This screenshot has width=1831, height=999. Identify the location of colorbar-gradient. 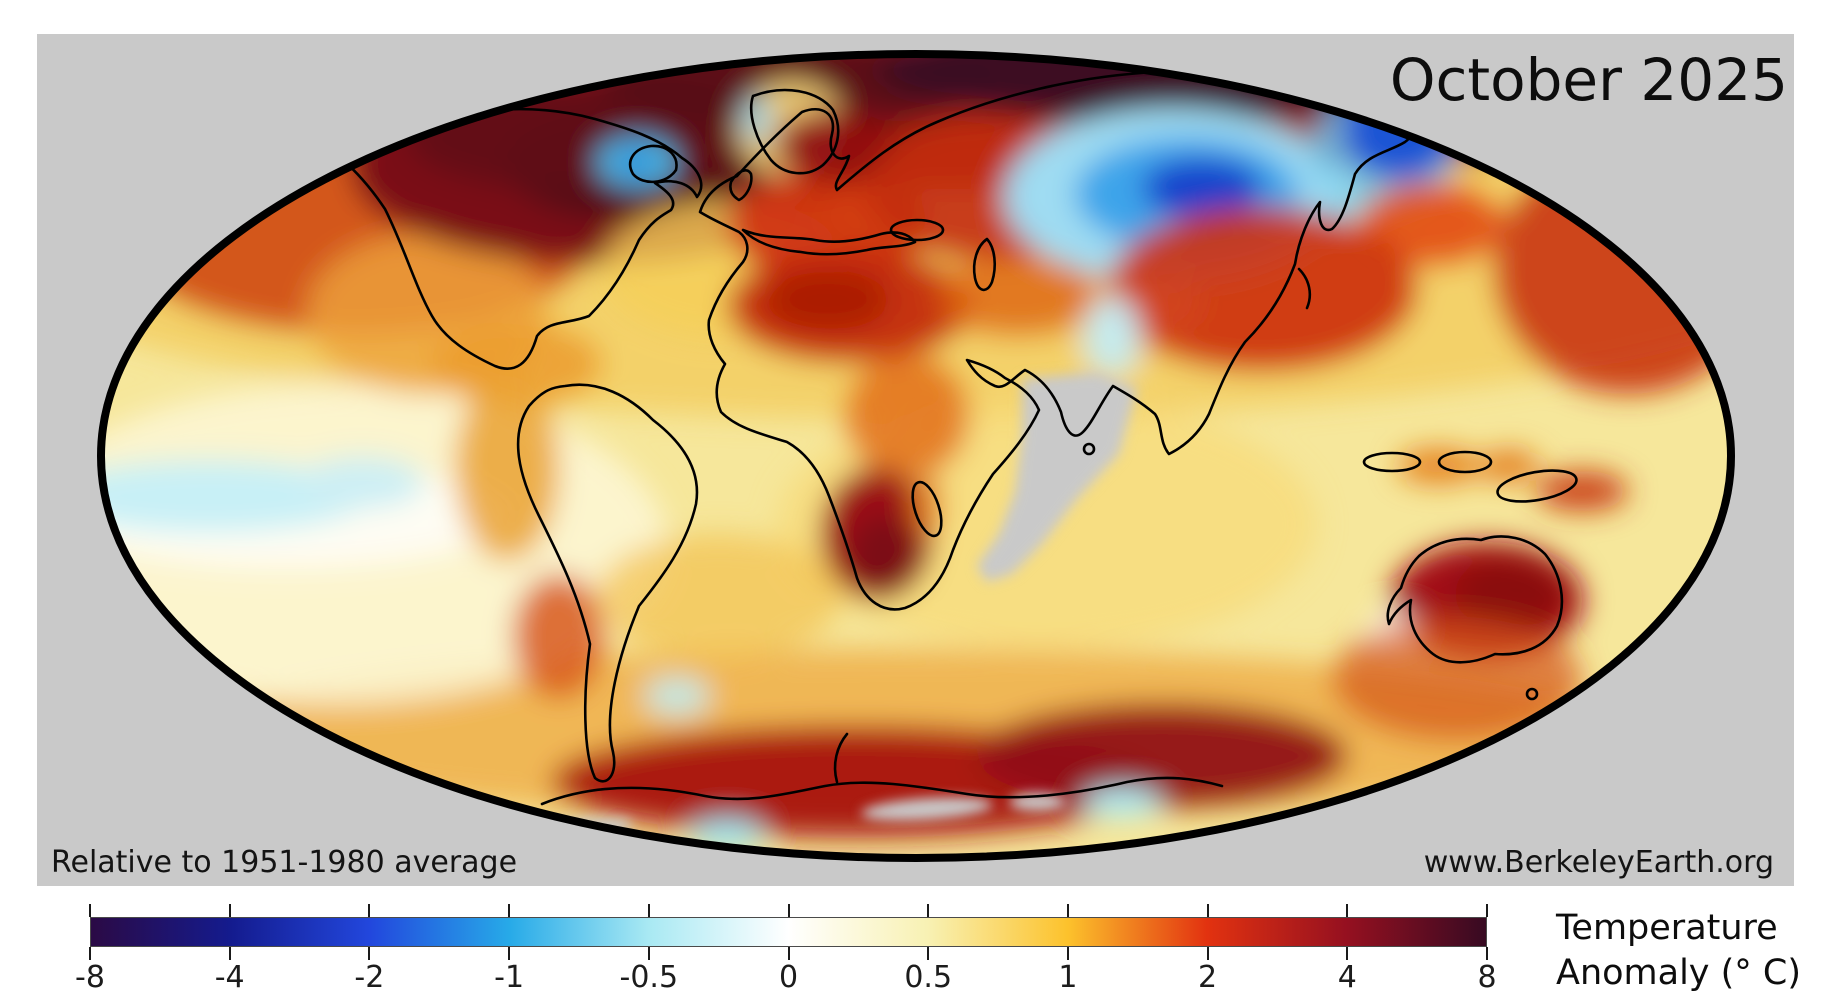
(788, 932).